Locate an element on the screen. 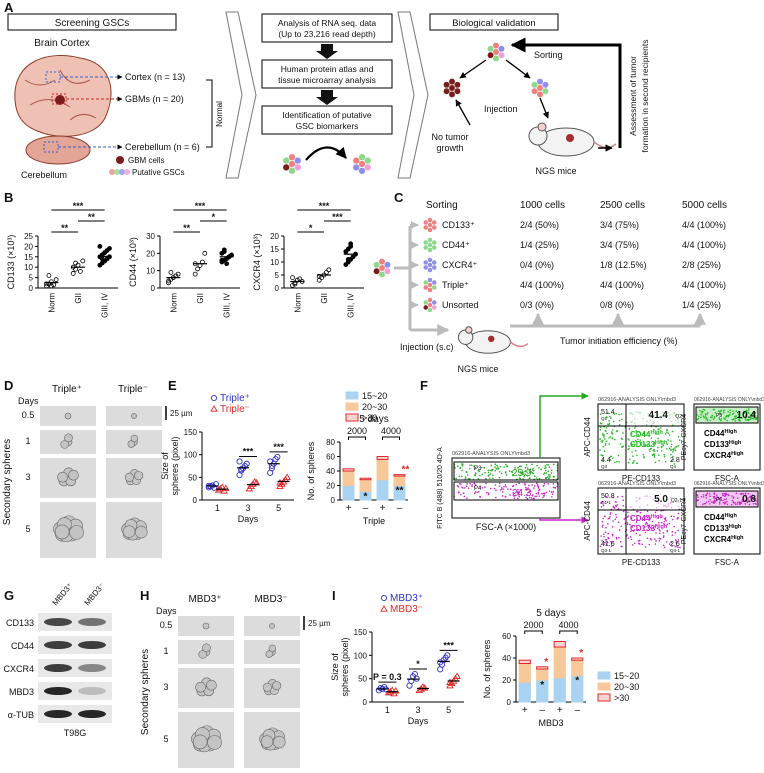  legend-label: Triple⁻ is located at coordinates (235, 409).